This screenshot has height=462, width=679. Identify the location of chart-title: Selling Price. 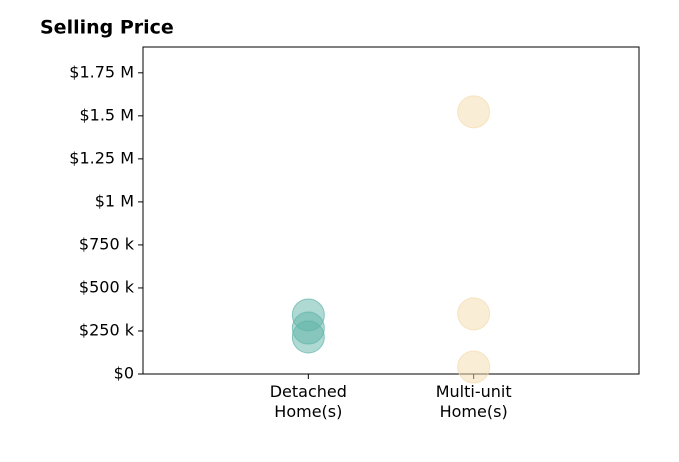
(107, 28).